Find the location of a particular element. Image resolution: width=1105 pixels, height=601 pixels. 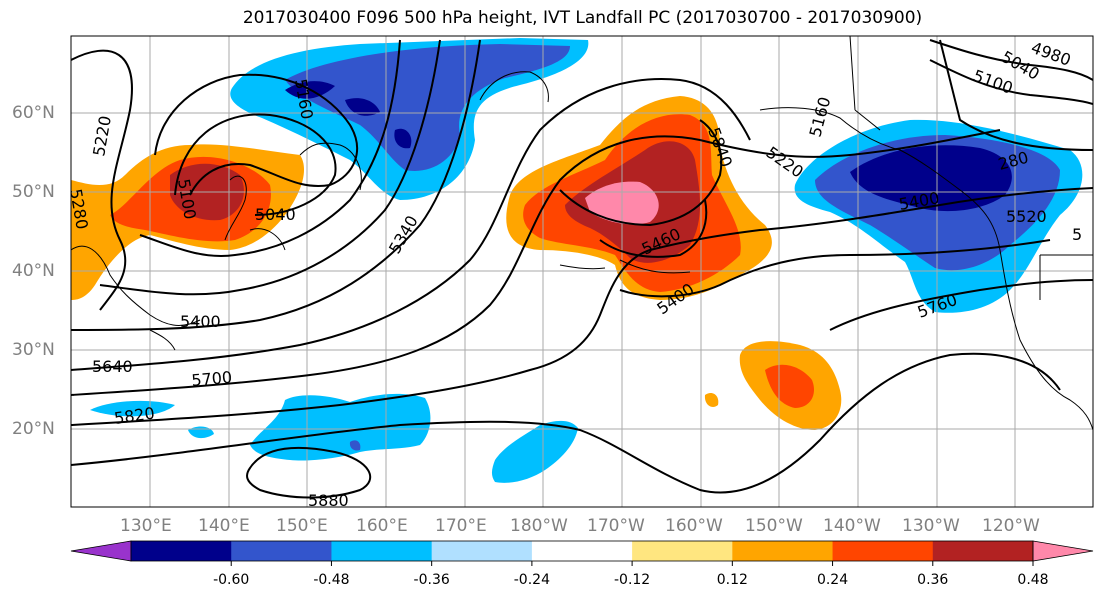

colorbar-arrow-left is located at coordinates (101, 551).